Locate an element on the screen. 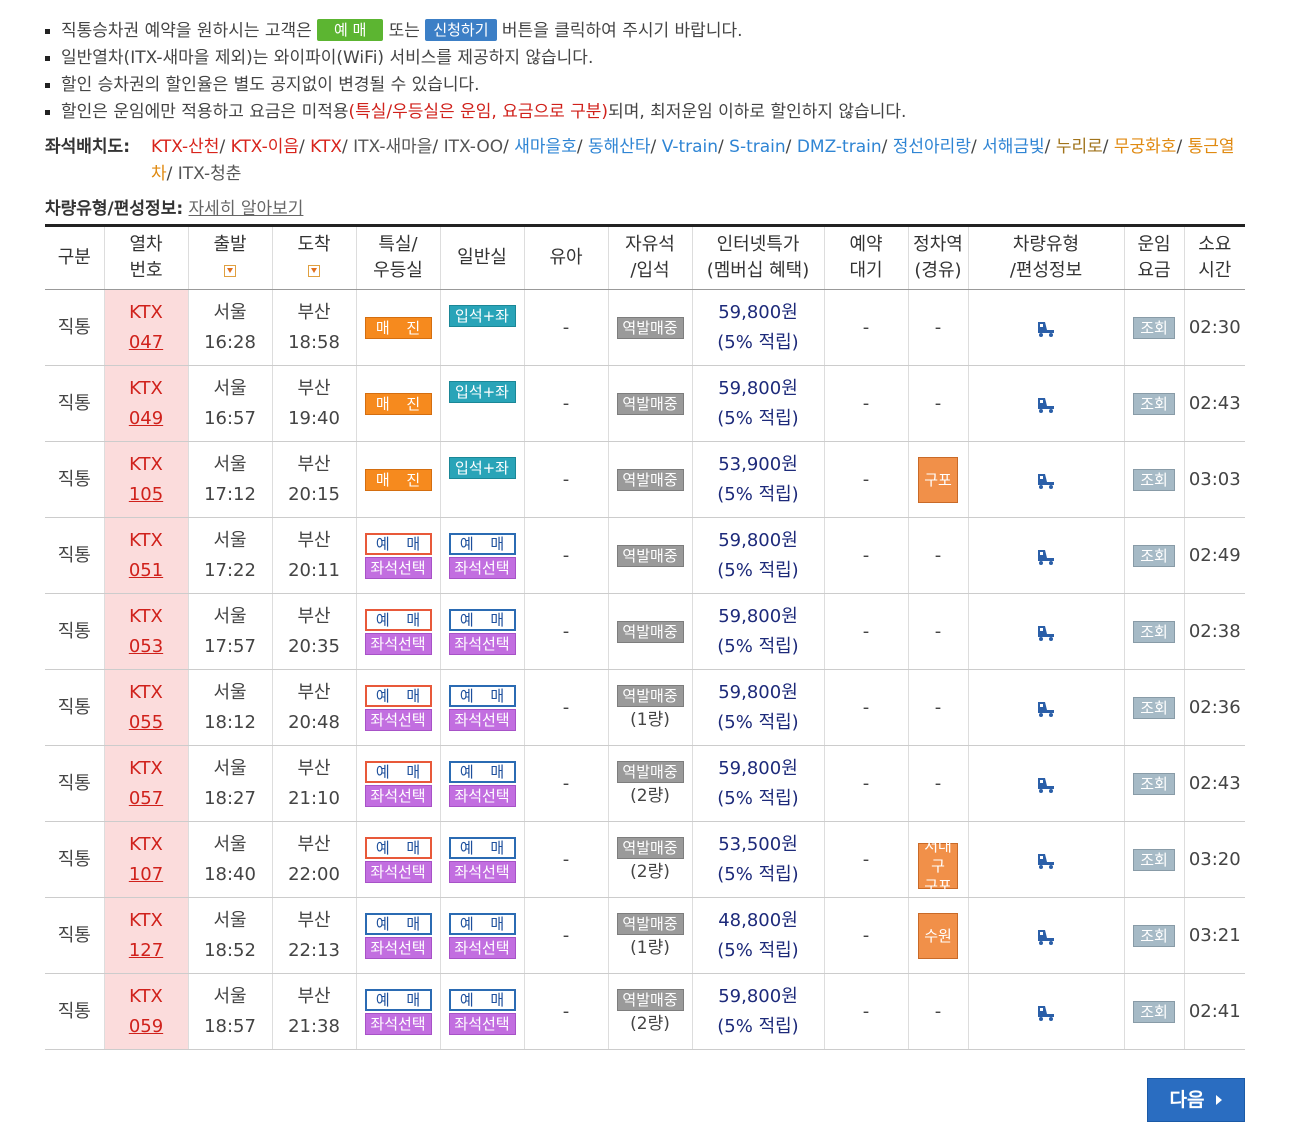 This screenshot has width=1290, height=1137. general-actions: 예 매 좌석선택 is located at coordinates (482, 1012).